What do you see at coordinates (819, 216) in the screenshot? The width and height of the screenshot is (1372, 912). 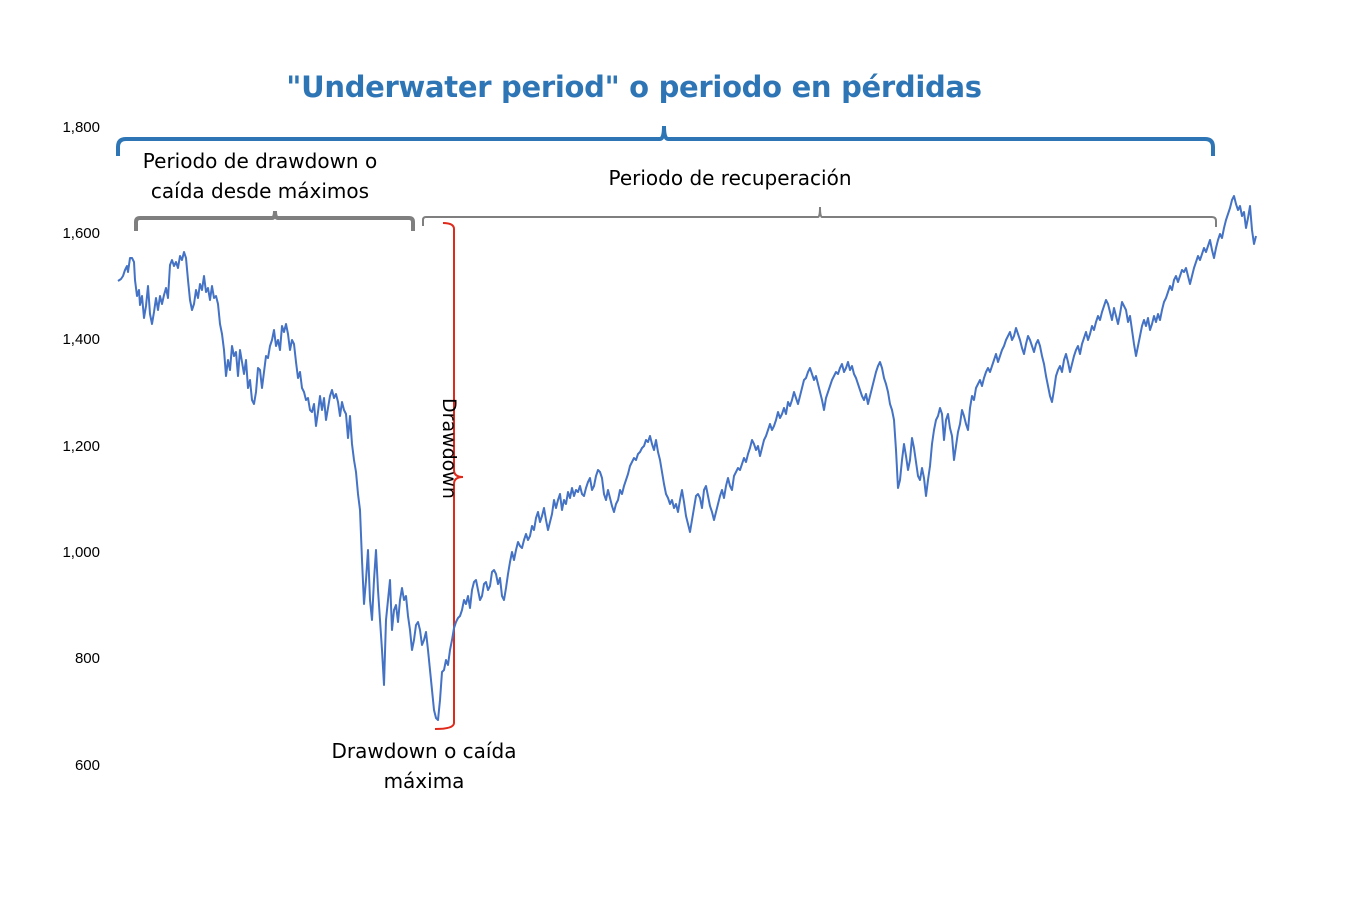 I see `recovery-period-brace` at bounding box center [819, 216].